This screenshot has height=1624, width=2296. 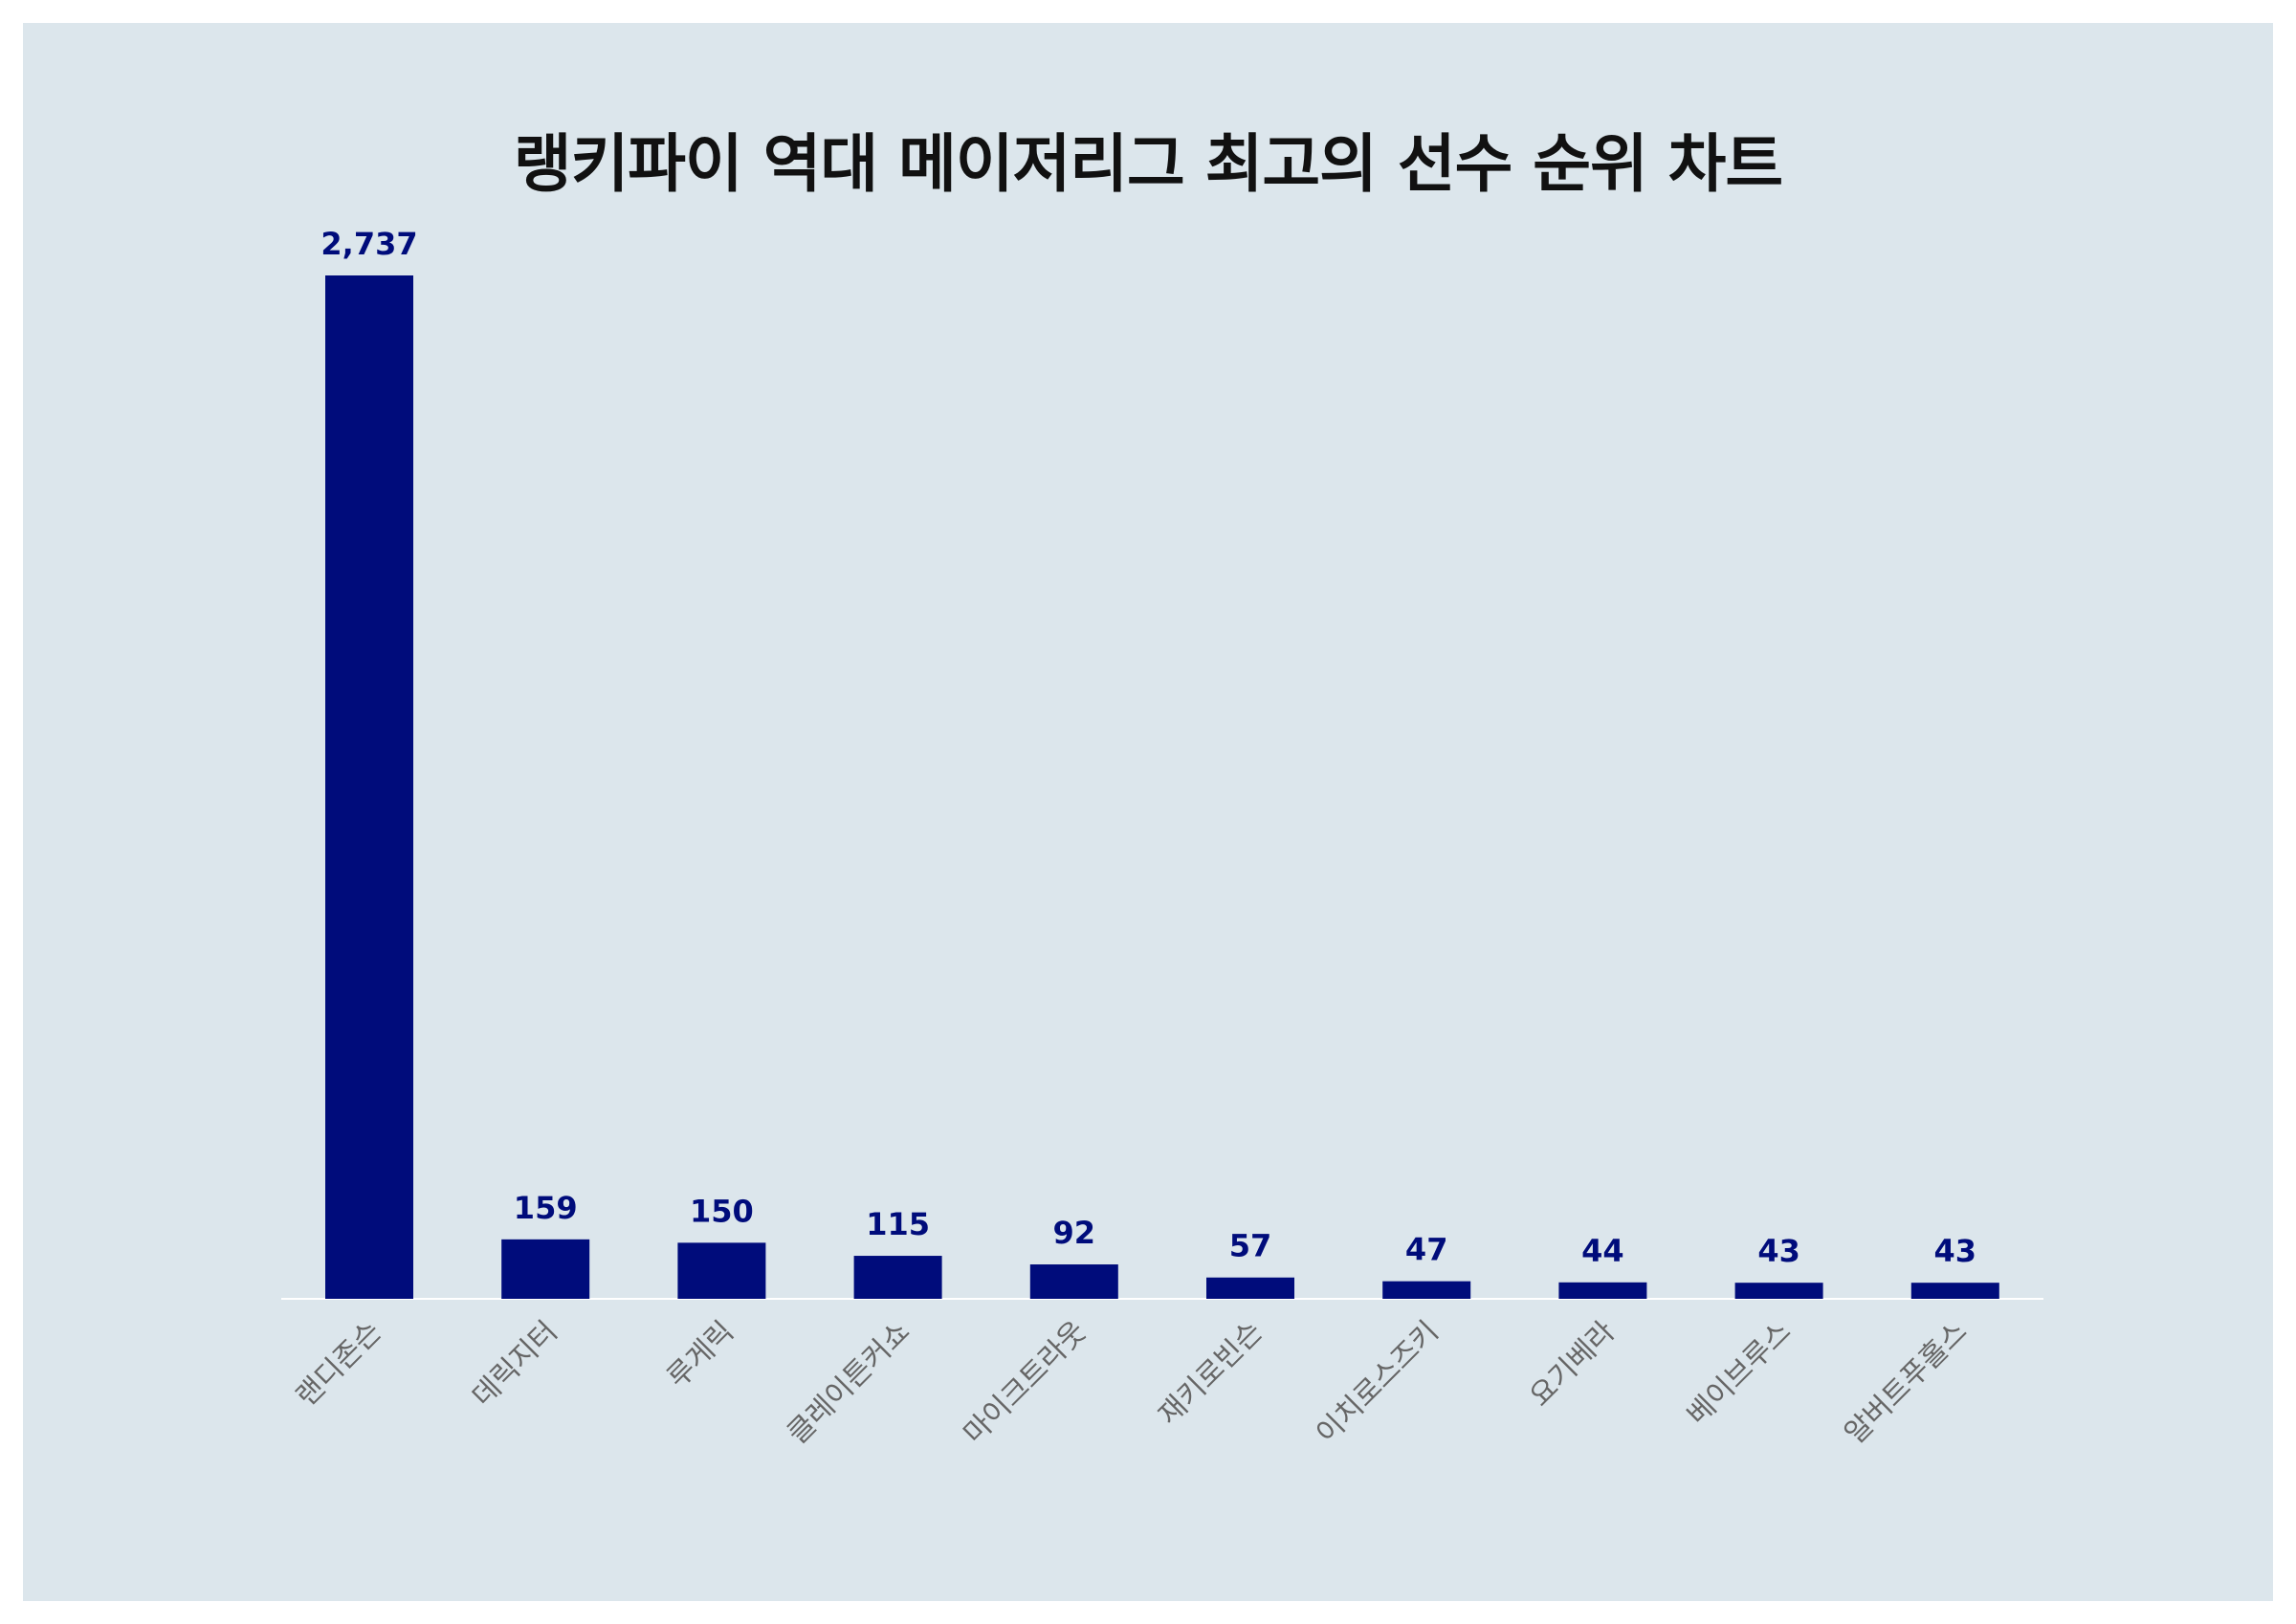 What do you see at coordinates (546, 1208) in the screenshot?
I see `value-label-2: 159` at bounding box center [546, 1208].